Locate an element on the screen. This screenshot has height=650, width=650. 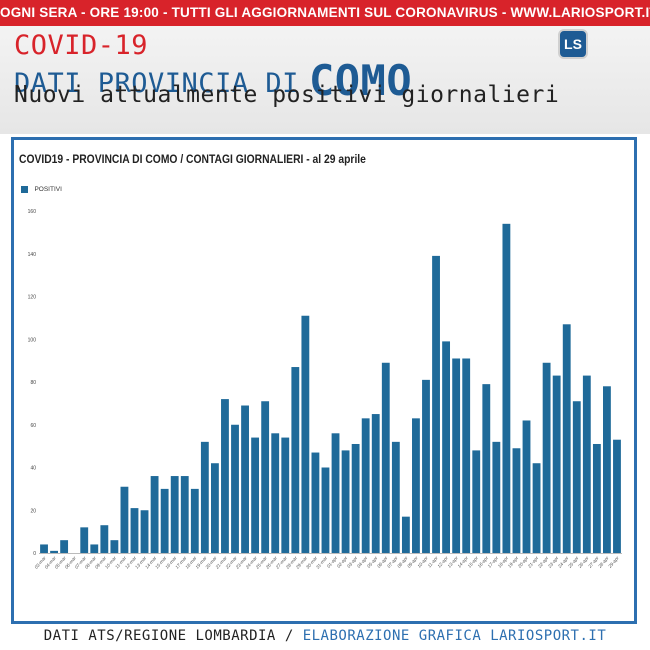
lariosport-logo-icon: LS is located at coordinates (573, 44).